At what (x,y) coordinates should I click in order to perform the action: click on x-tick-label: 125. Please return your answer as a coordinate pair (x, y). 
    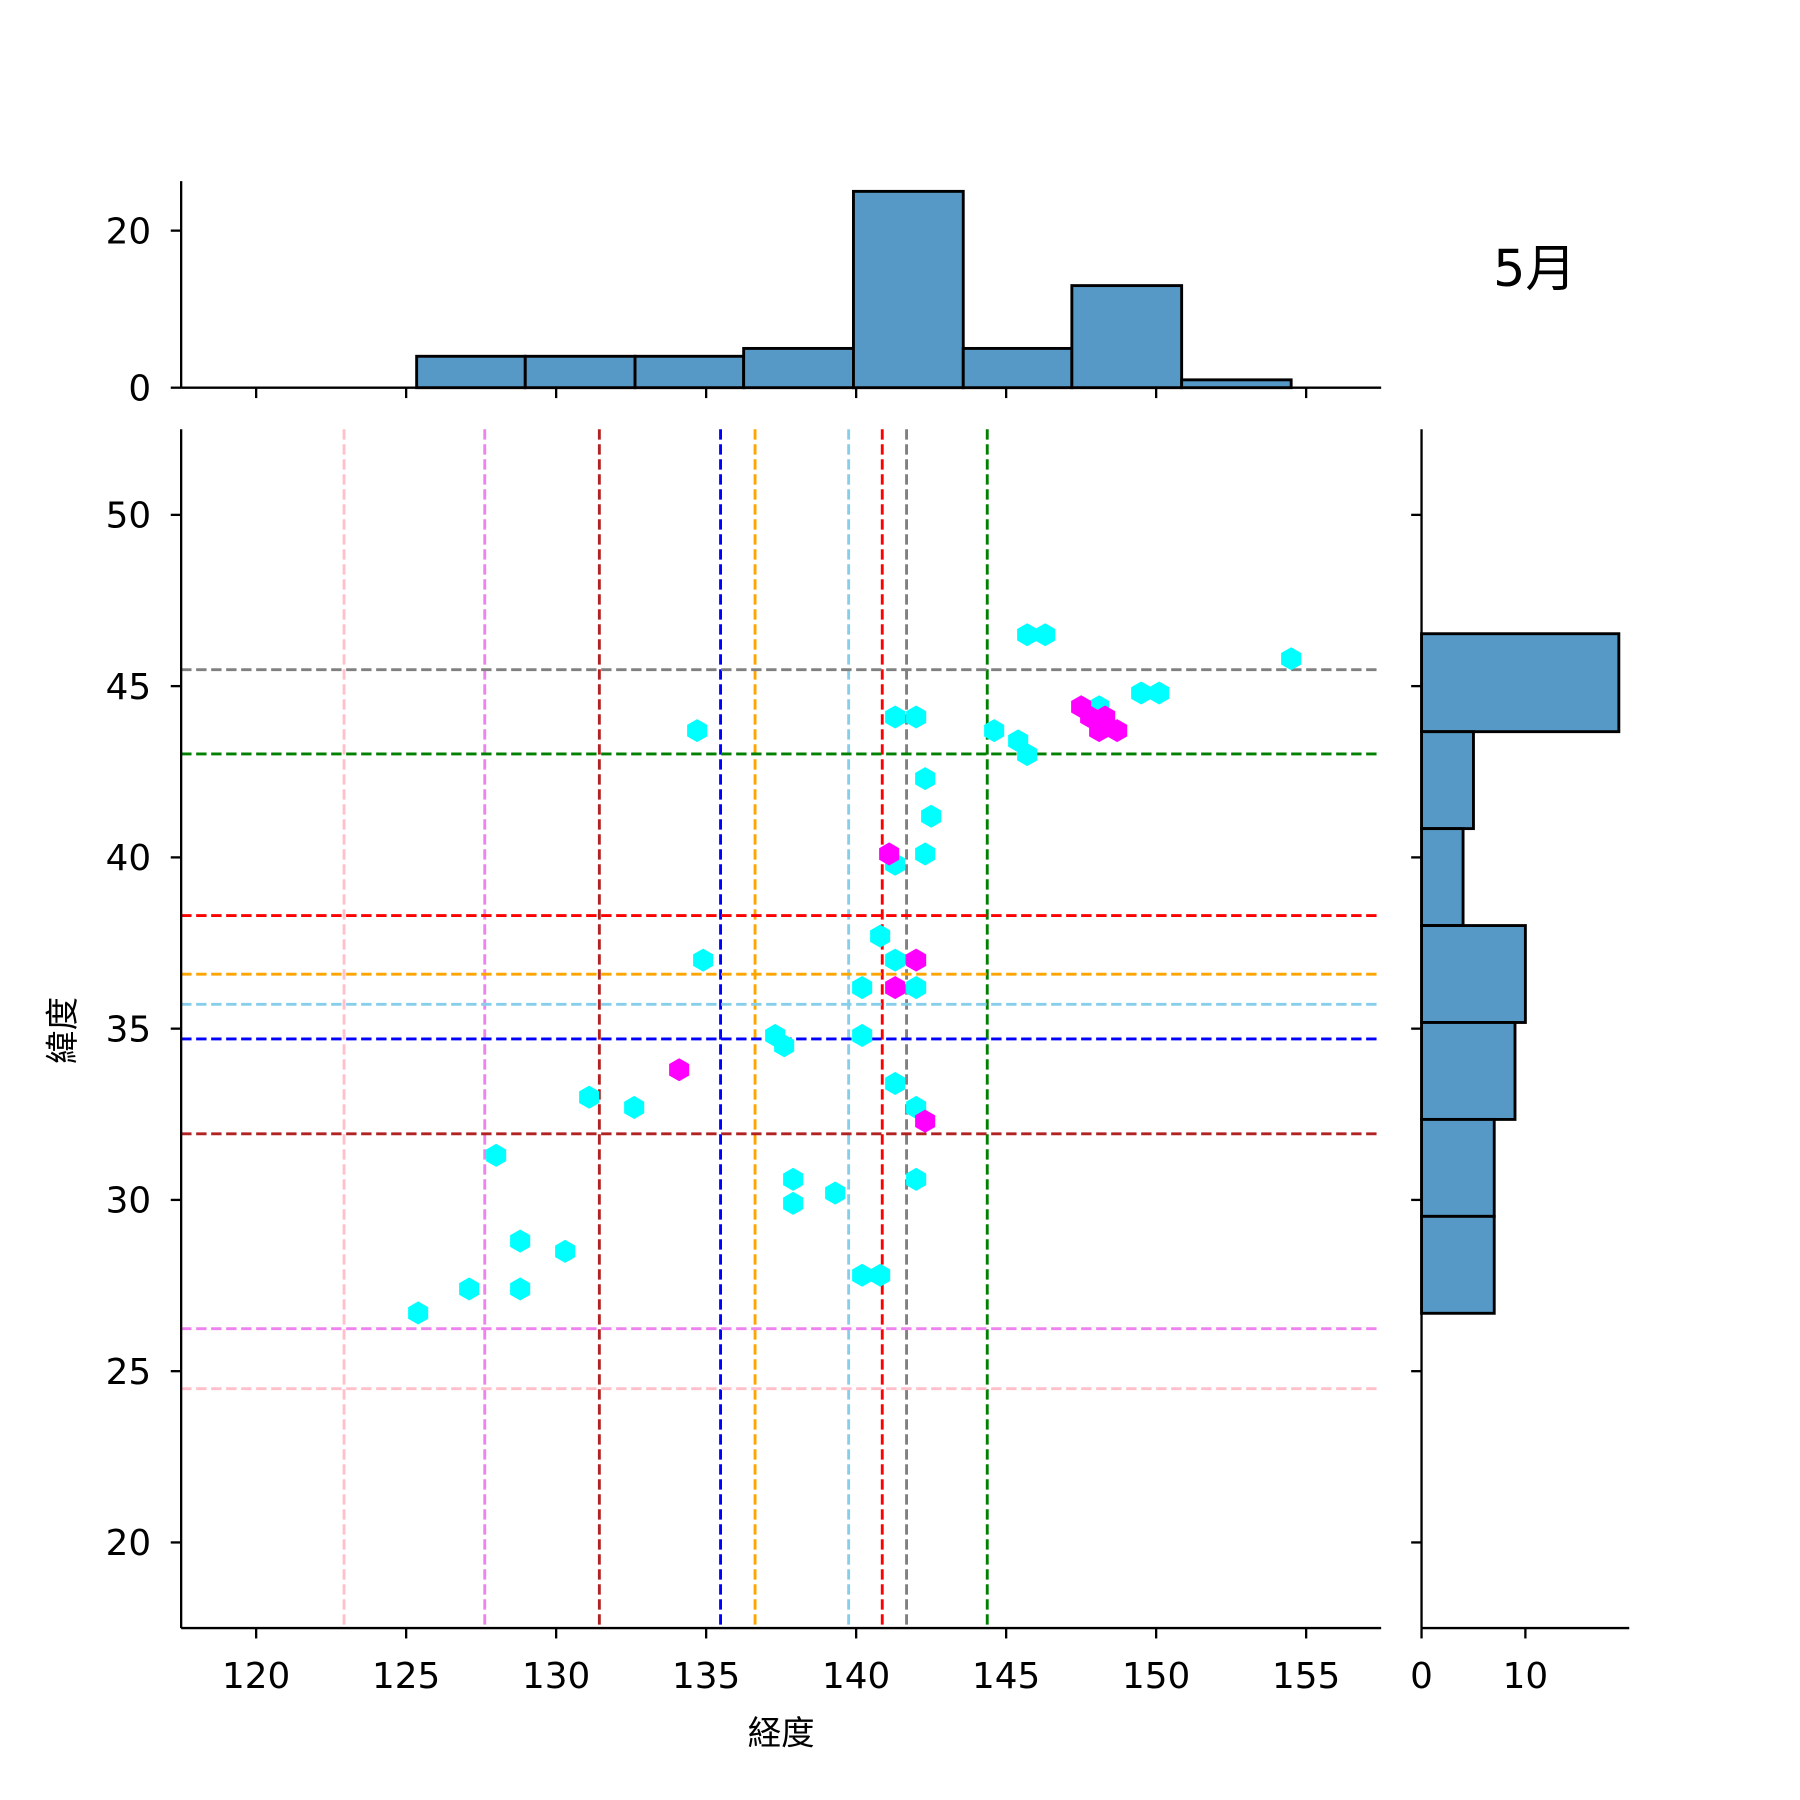
    Looking at the image, I should click on (406, 1676).